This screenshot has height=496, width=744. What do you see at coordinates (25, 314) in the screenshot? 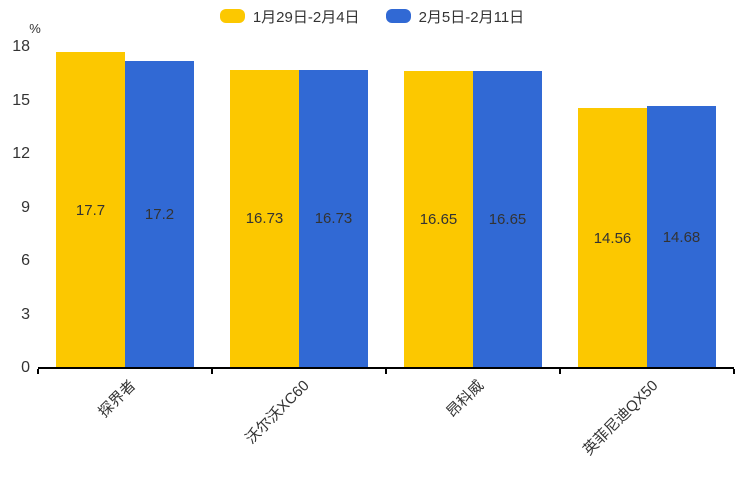
I see `y-tick-label: 3` at bounding box center [25, 314].